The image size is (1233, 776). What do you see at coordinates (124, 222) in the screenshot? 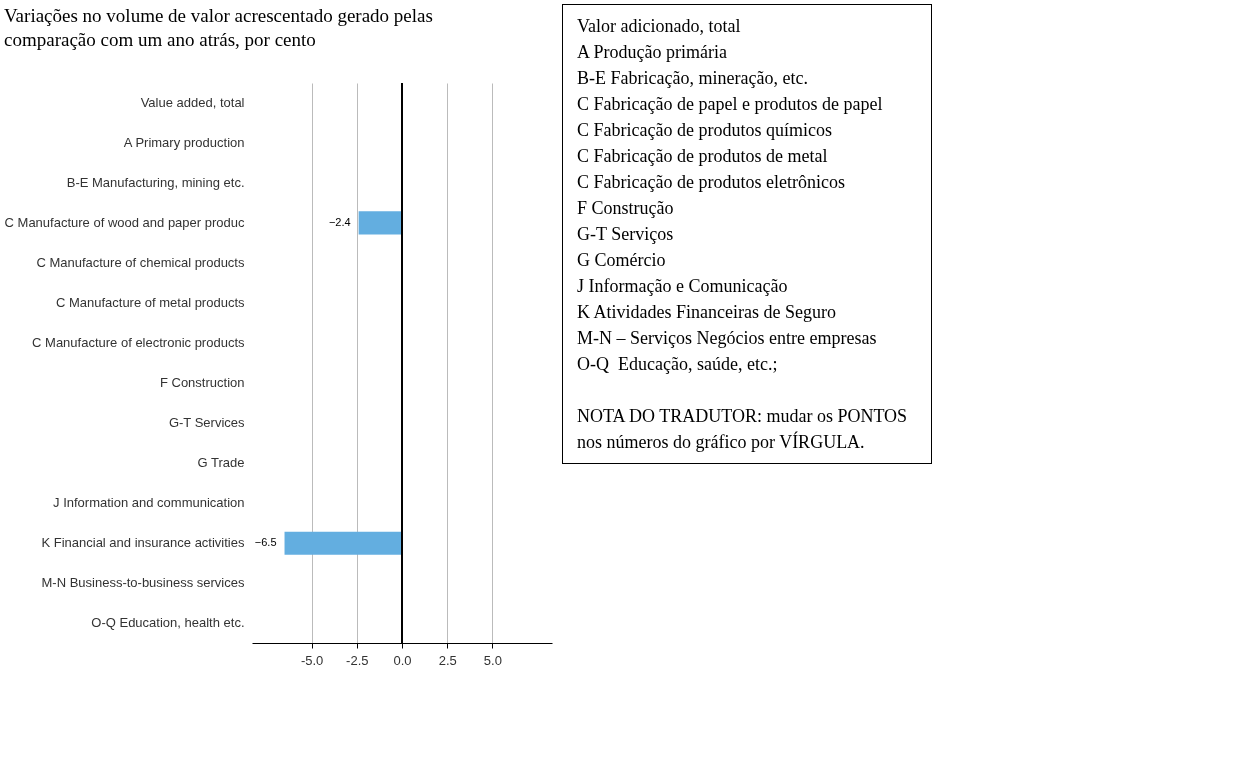
I see `y-tick-label: C Manufacture of wood and paper produc` at bounding box center [124, 222].